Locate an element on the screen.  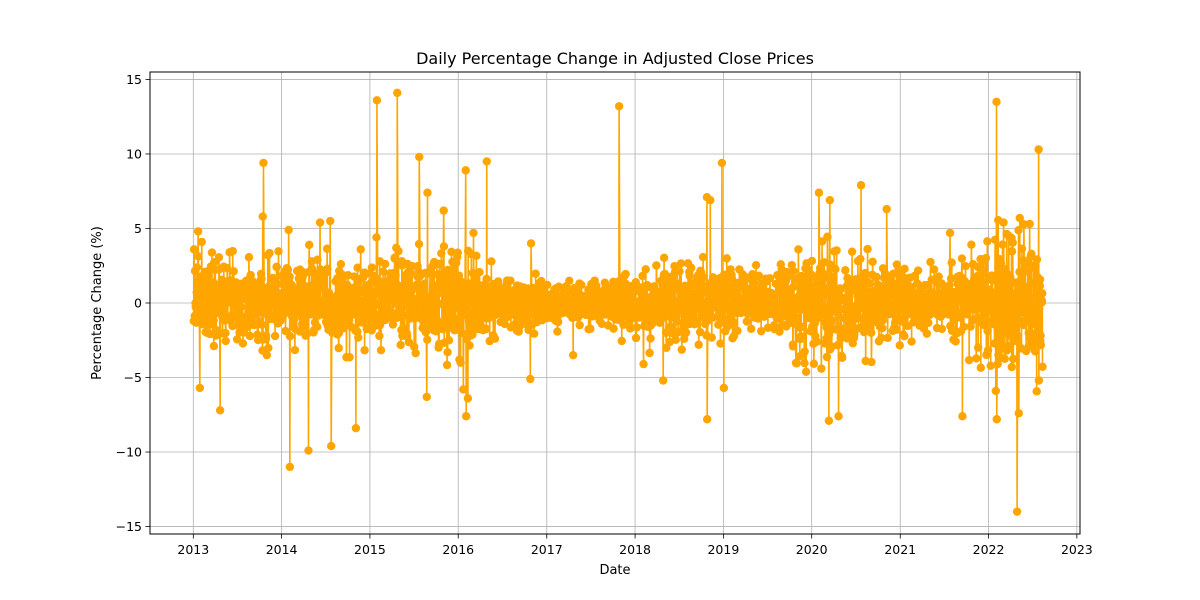
x-tick-label: 2016 is located at coordinates (458, 549).